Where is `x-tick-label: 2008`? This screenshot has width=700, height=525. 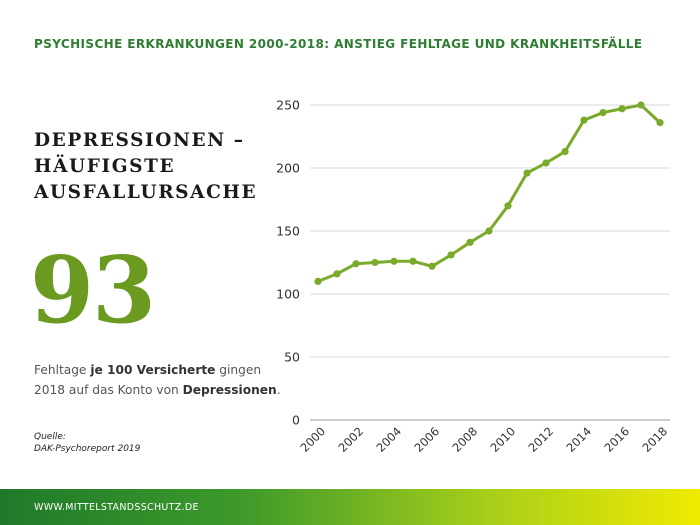
x-tick-label: 2008 is located at coordinates (465, 439).